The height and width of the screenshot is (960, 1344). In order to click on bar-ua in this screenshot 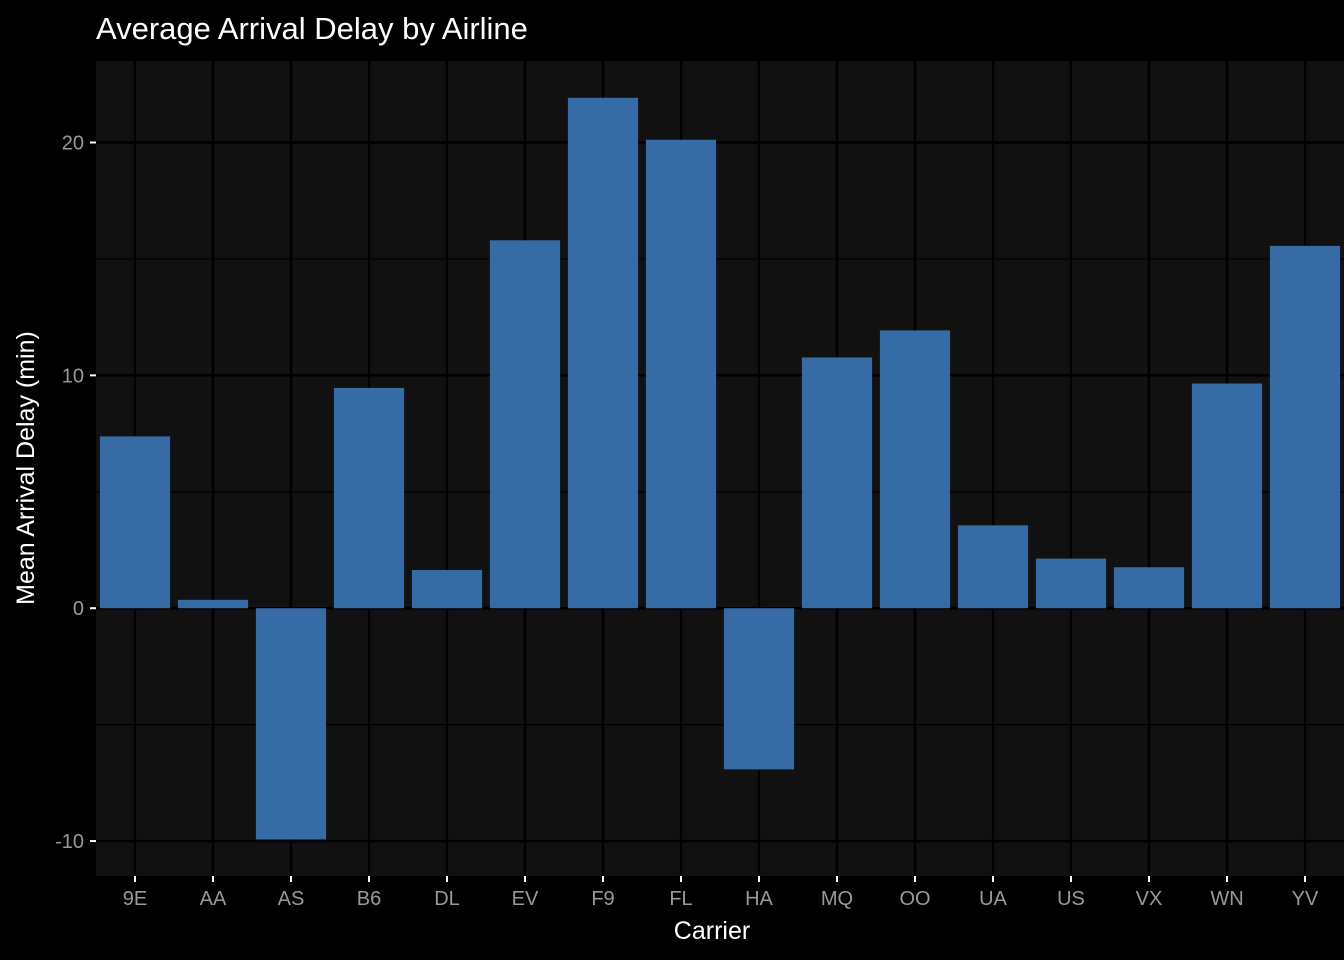, I will do `click(993, 567)`.